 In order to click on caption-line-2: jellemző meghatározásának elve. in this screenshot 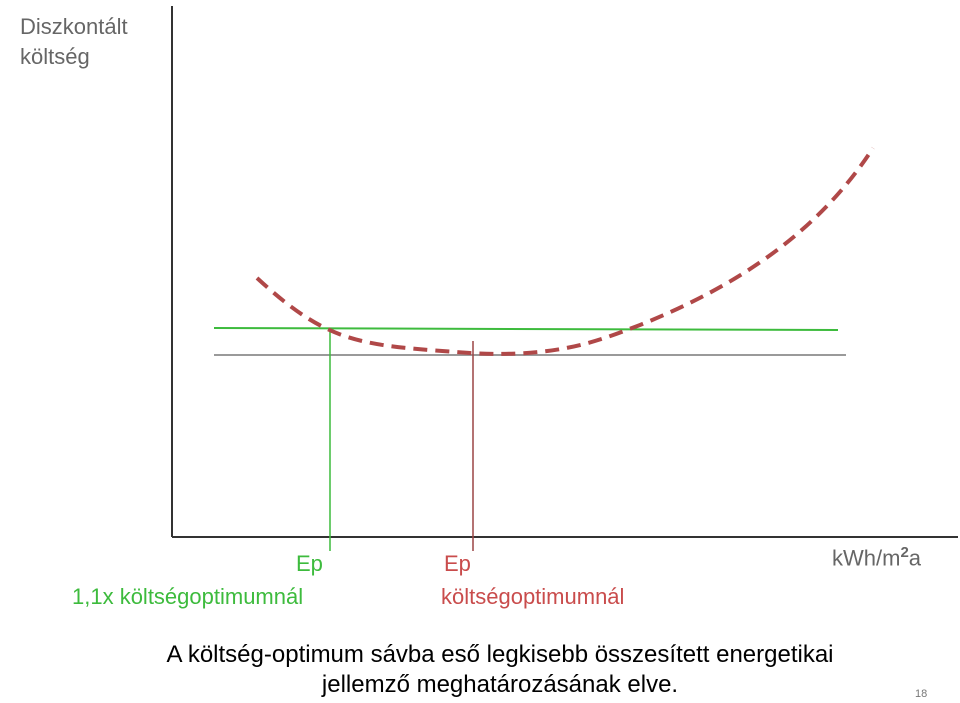, I will do `click(500, 684)`.